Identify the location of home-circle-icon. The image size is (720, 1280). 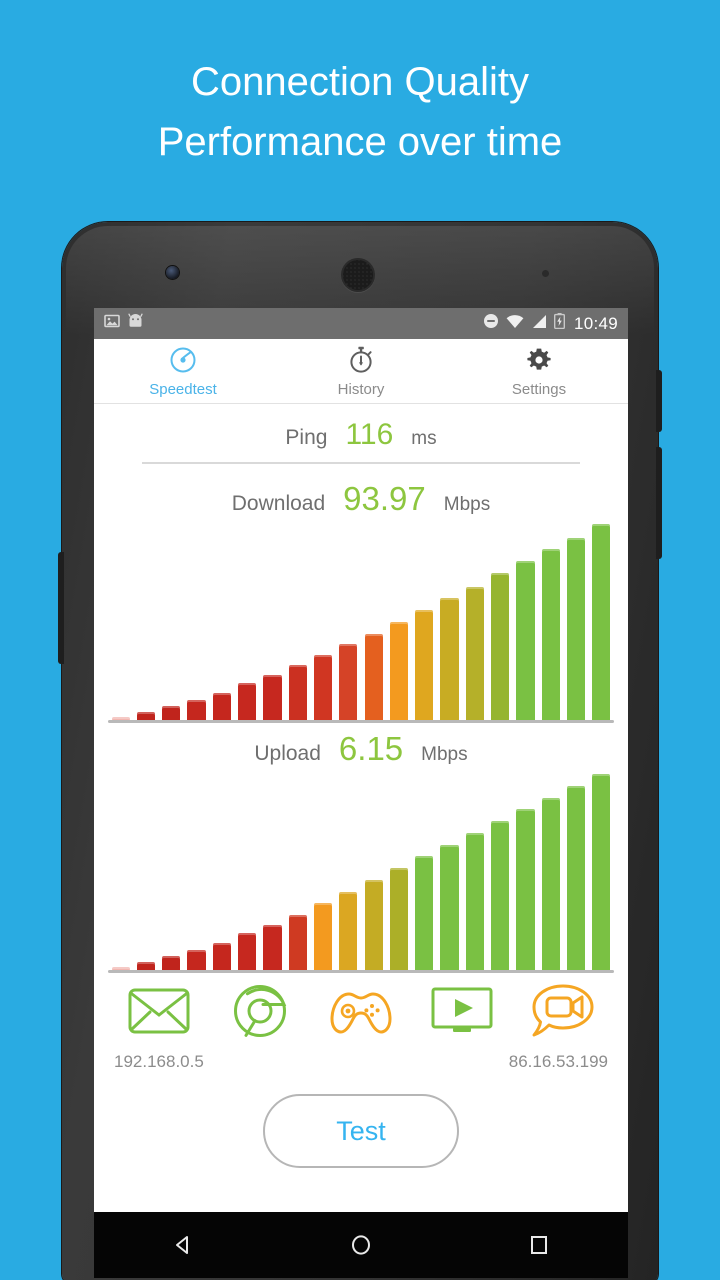
(361, 1245).